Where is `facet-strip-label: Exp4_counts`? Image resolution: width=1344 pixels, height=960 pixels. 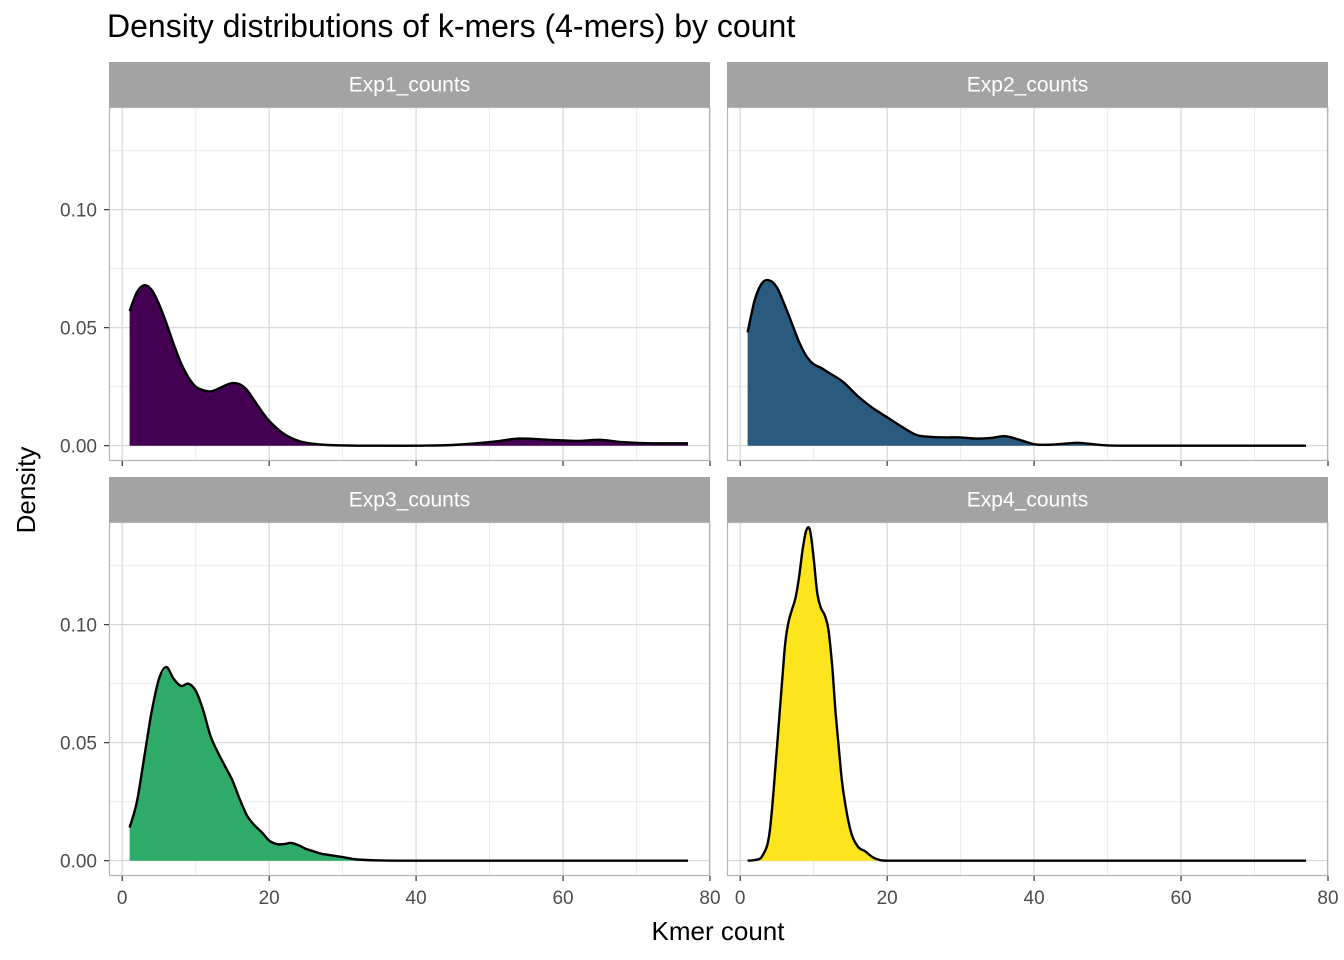 facet-strip-label: Exp4_counts is located at coordinates (1027, 500).